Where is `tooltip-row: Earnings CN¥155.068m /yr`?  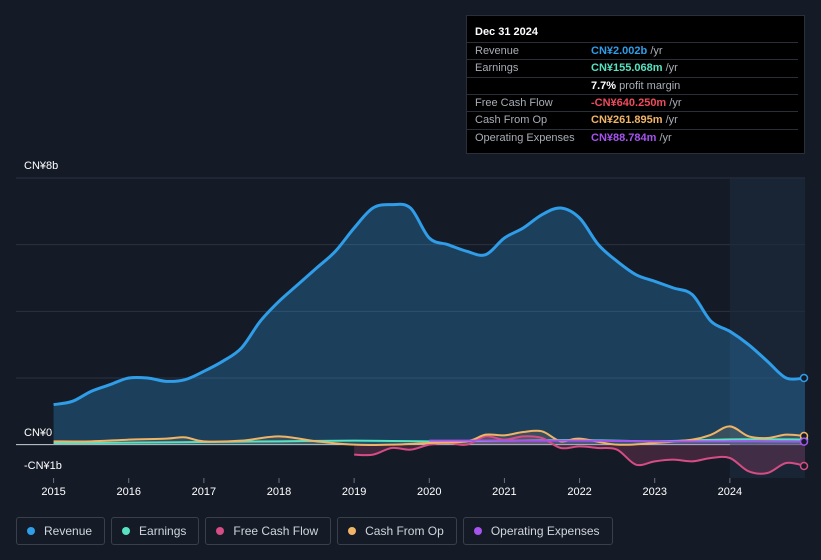 tooltip-row: Earnings CN¥155.068m /yr is located at coordinates (632, 68).